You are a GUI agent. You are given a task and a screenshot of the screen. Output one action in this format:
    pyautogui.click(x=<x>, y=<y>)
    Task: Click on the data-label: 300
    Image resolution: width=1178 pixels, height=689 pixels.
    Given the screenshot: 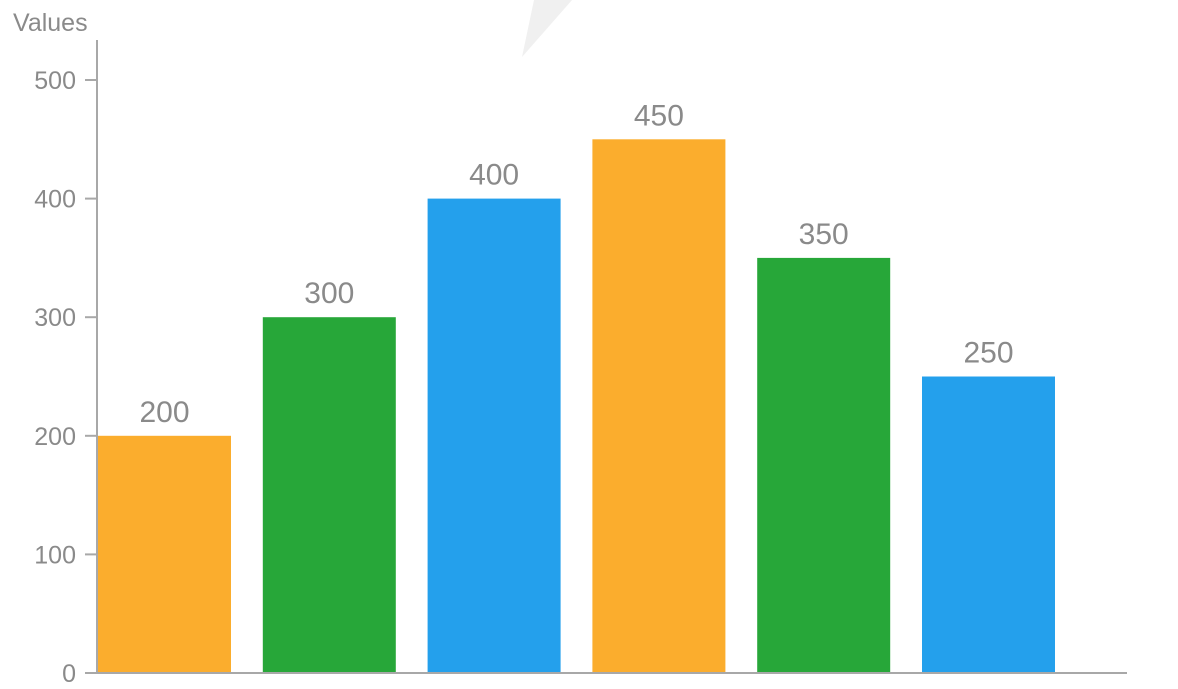 What is the action you would take?
    pyautogui.click(x=329, y=293)
    